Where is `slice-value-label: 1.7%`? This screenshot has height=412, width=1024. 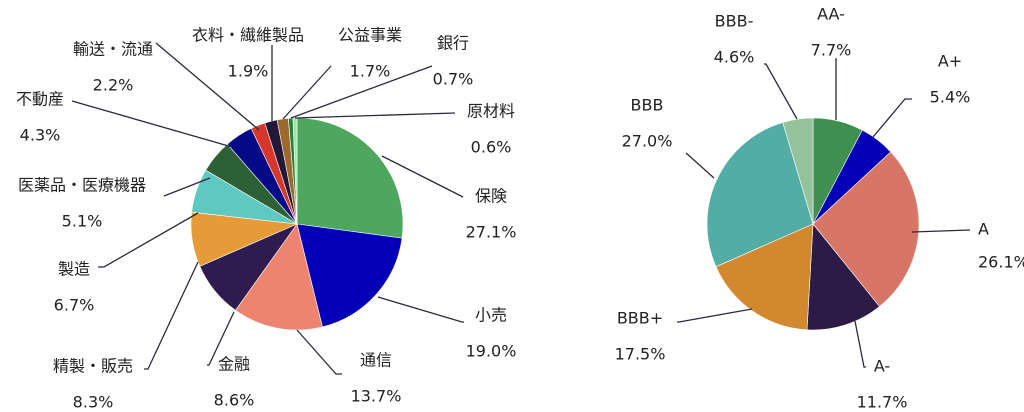 slice-value-label: 1.7% is located at coordinates (370, 71).